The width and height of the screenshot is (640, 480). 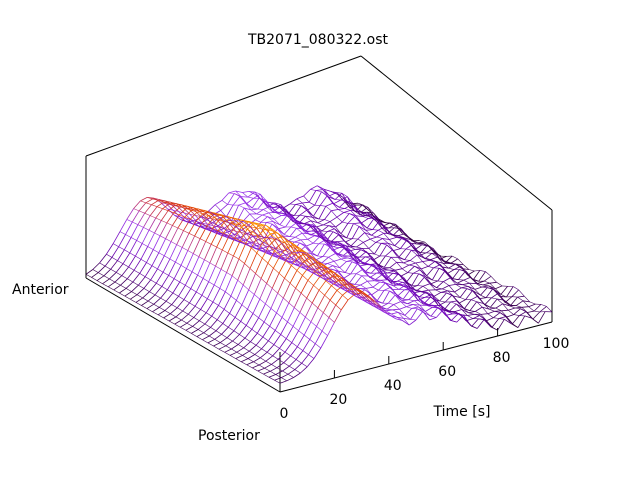 I want to click on frame-back-top, so click(x=223, y=106).